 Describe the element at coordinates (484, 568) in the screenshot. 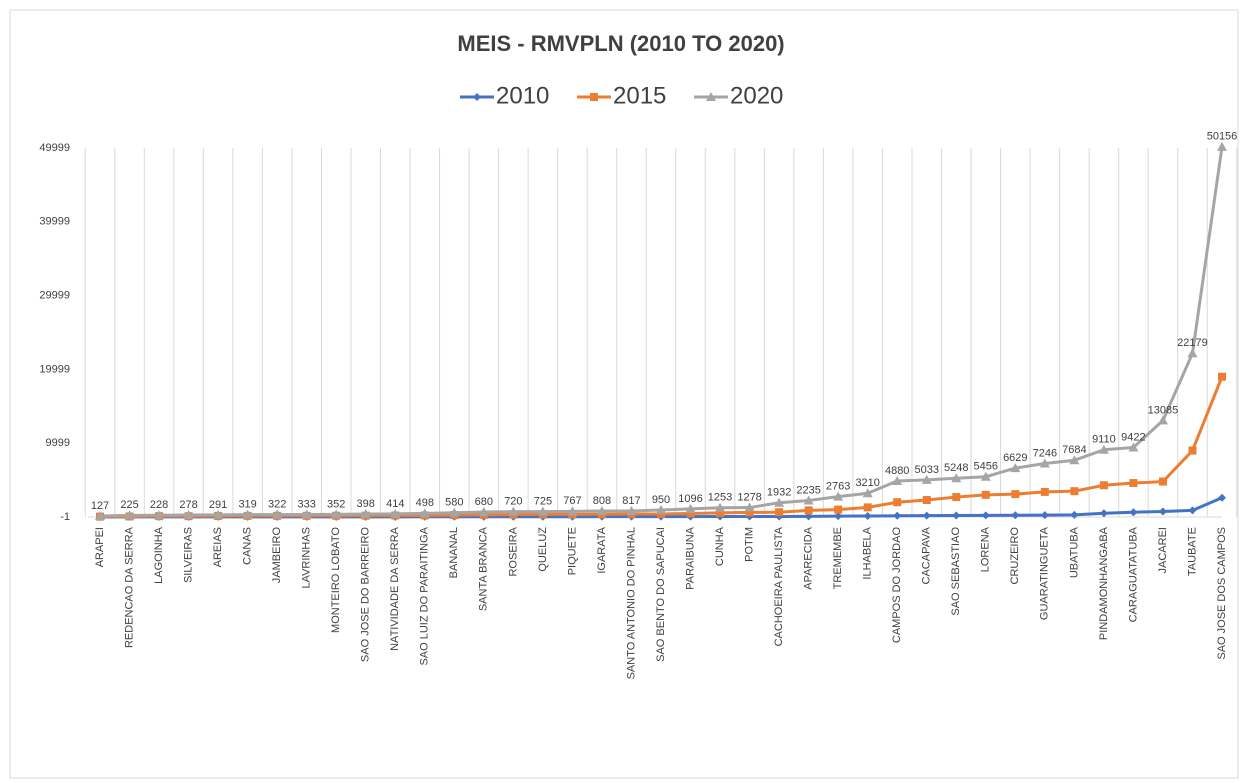

I see `x-tick-label: SANTA BRANCA` at that location.